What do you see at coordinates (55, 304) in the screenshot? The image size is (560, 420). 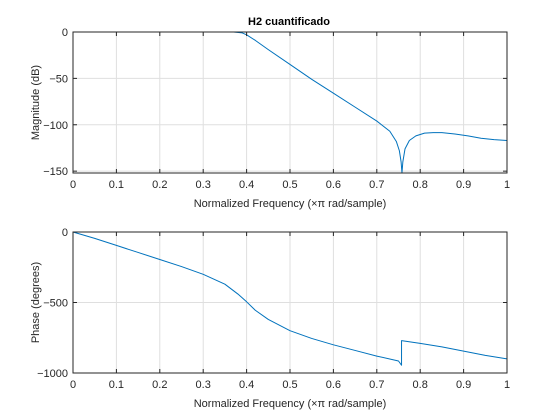 I see `phase-y-tick-label: −500` at bounding box center [55, 304].